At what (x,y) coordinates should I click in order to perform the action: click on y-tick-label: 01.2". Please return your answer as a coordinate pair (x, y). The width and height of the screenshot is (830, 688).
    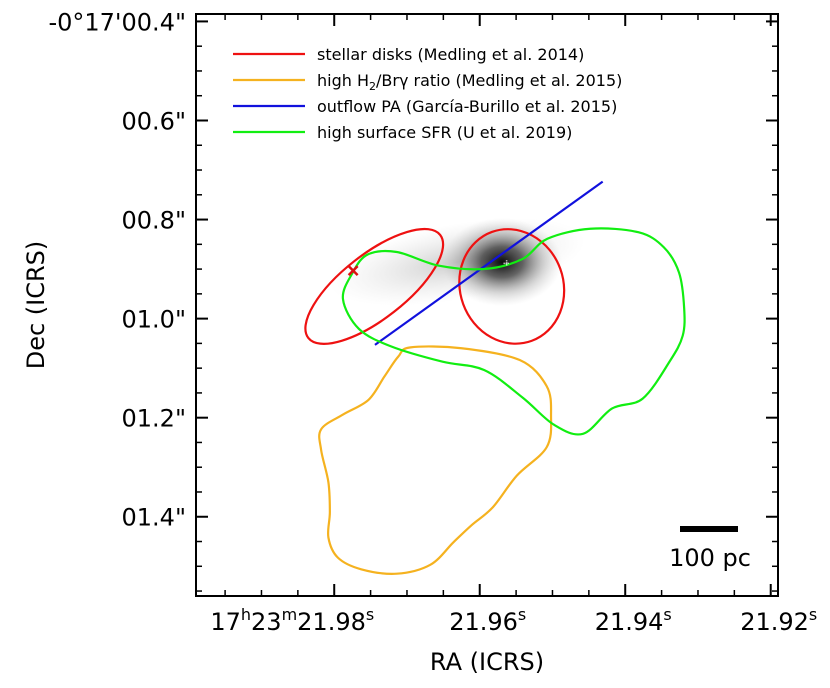
    Looking at the image, I should click on (154, 419).